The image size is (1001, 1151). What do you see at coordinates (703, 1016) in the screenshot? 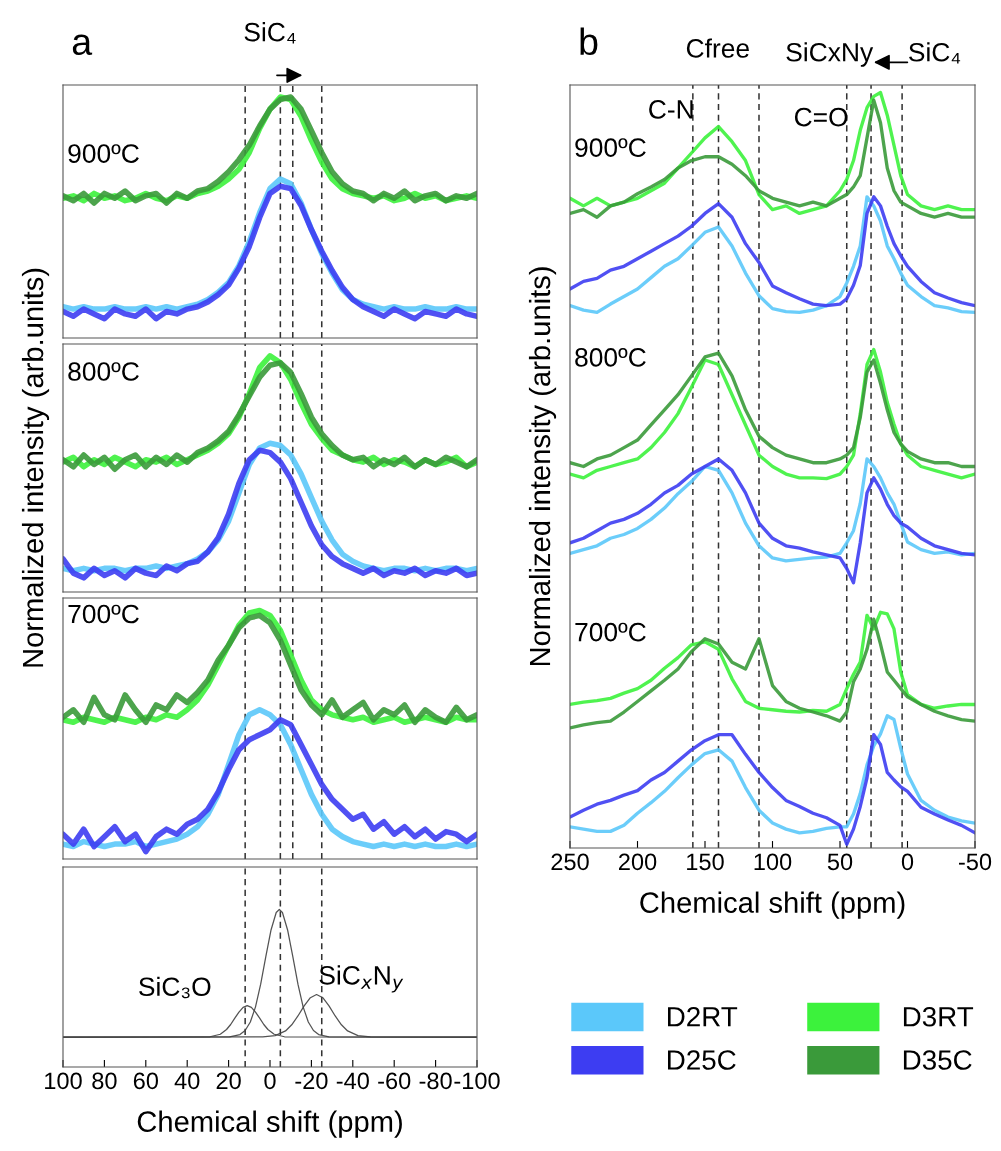
I see `legend-label: D2RT` at bounding box center [703, 1016].